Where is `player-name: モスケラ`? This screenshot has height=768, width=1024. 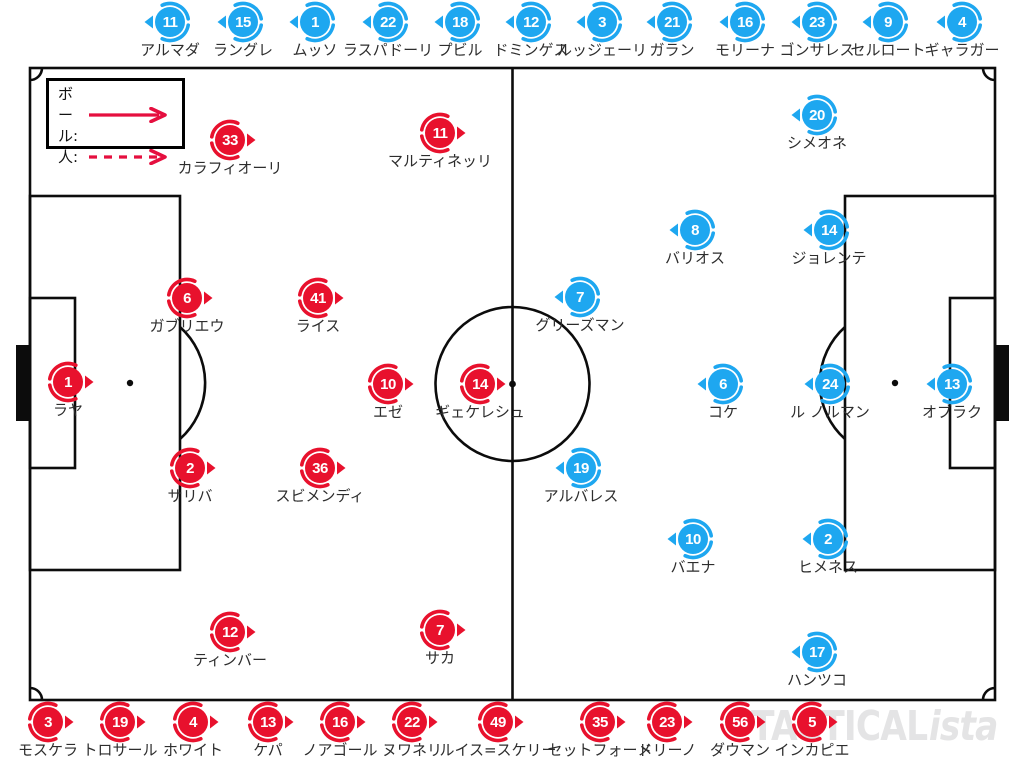
player-name: モスケラ is located at coordinates (47, 750).